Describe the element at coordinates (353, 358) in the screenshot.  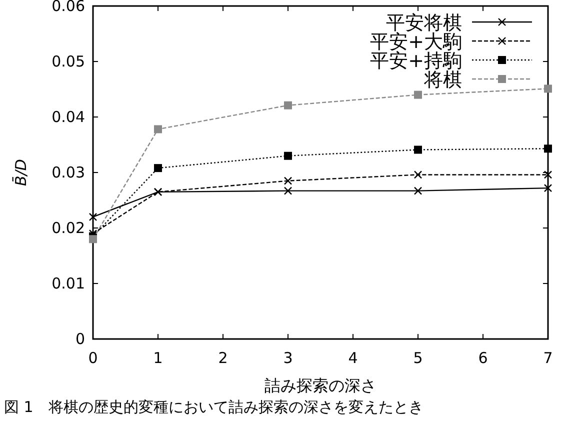
I see `x-tick-label: 4` at that location.